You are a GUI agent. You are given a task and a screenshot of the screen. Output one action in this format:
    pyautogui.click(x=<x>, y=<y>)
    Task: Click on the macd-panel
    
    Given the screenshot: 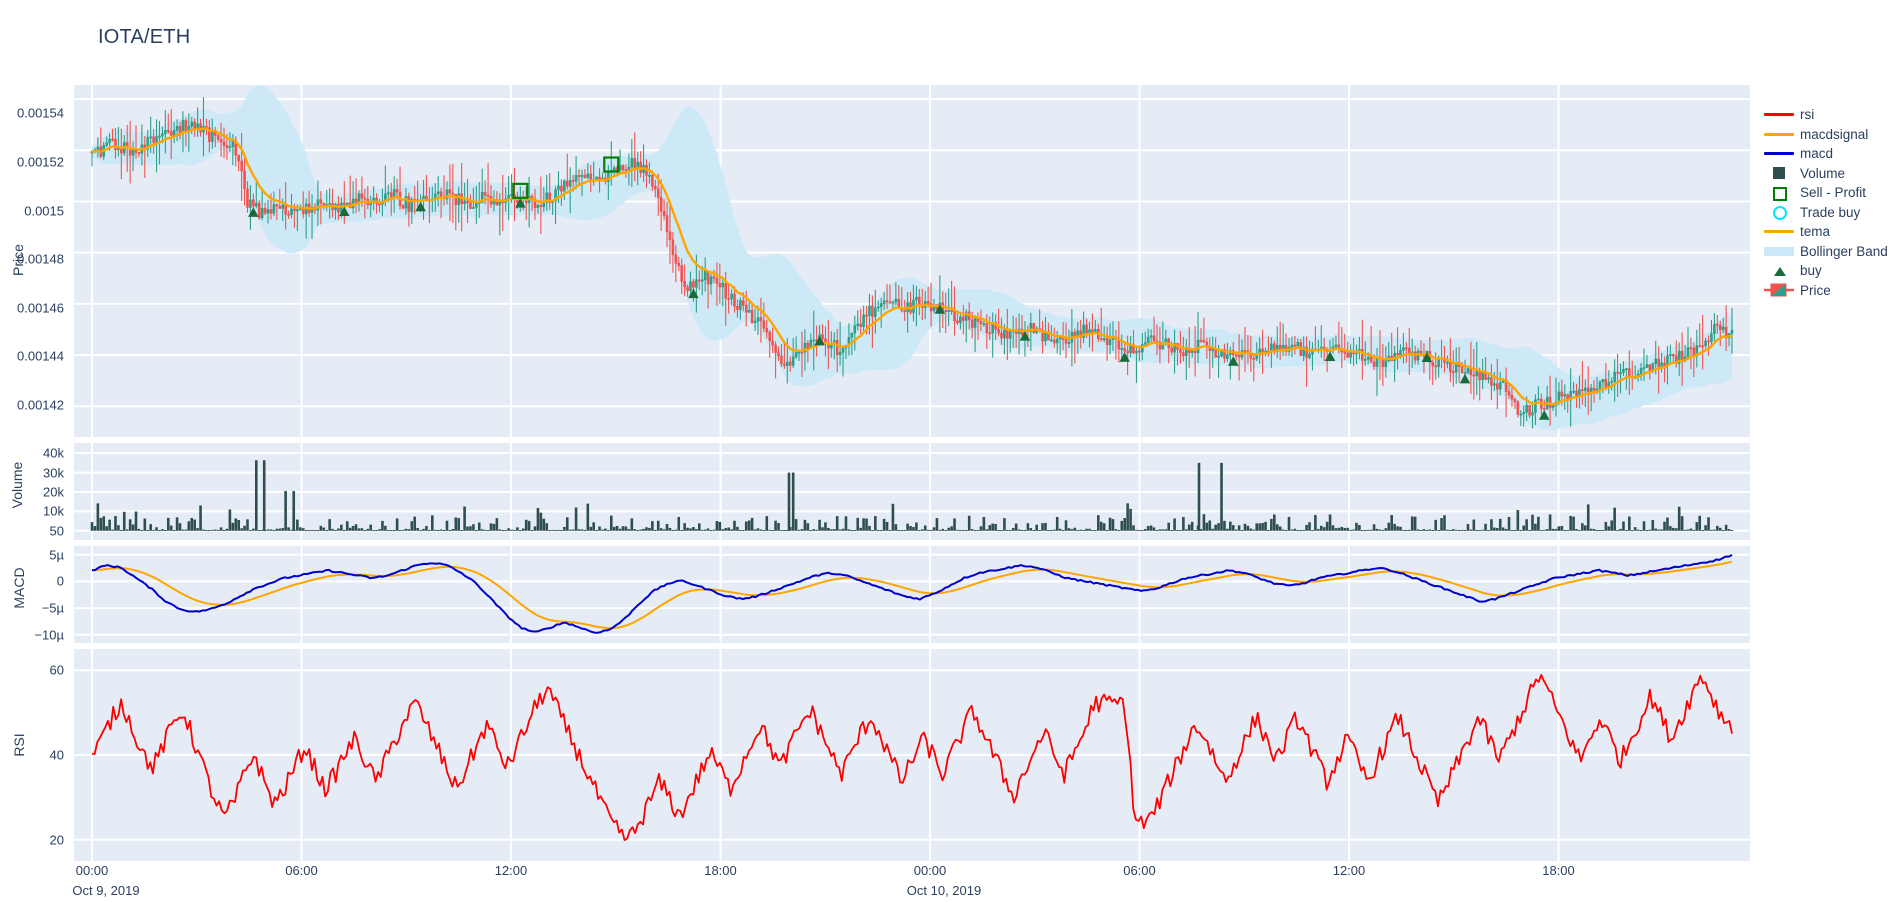 What is the action you would take?
    pyautogui.click(x=912, y=594)
    